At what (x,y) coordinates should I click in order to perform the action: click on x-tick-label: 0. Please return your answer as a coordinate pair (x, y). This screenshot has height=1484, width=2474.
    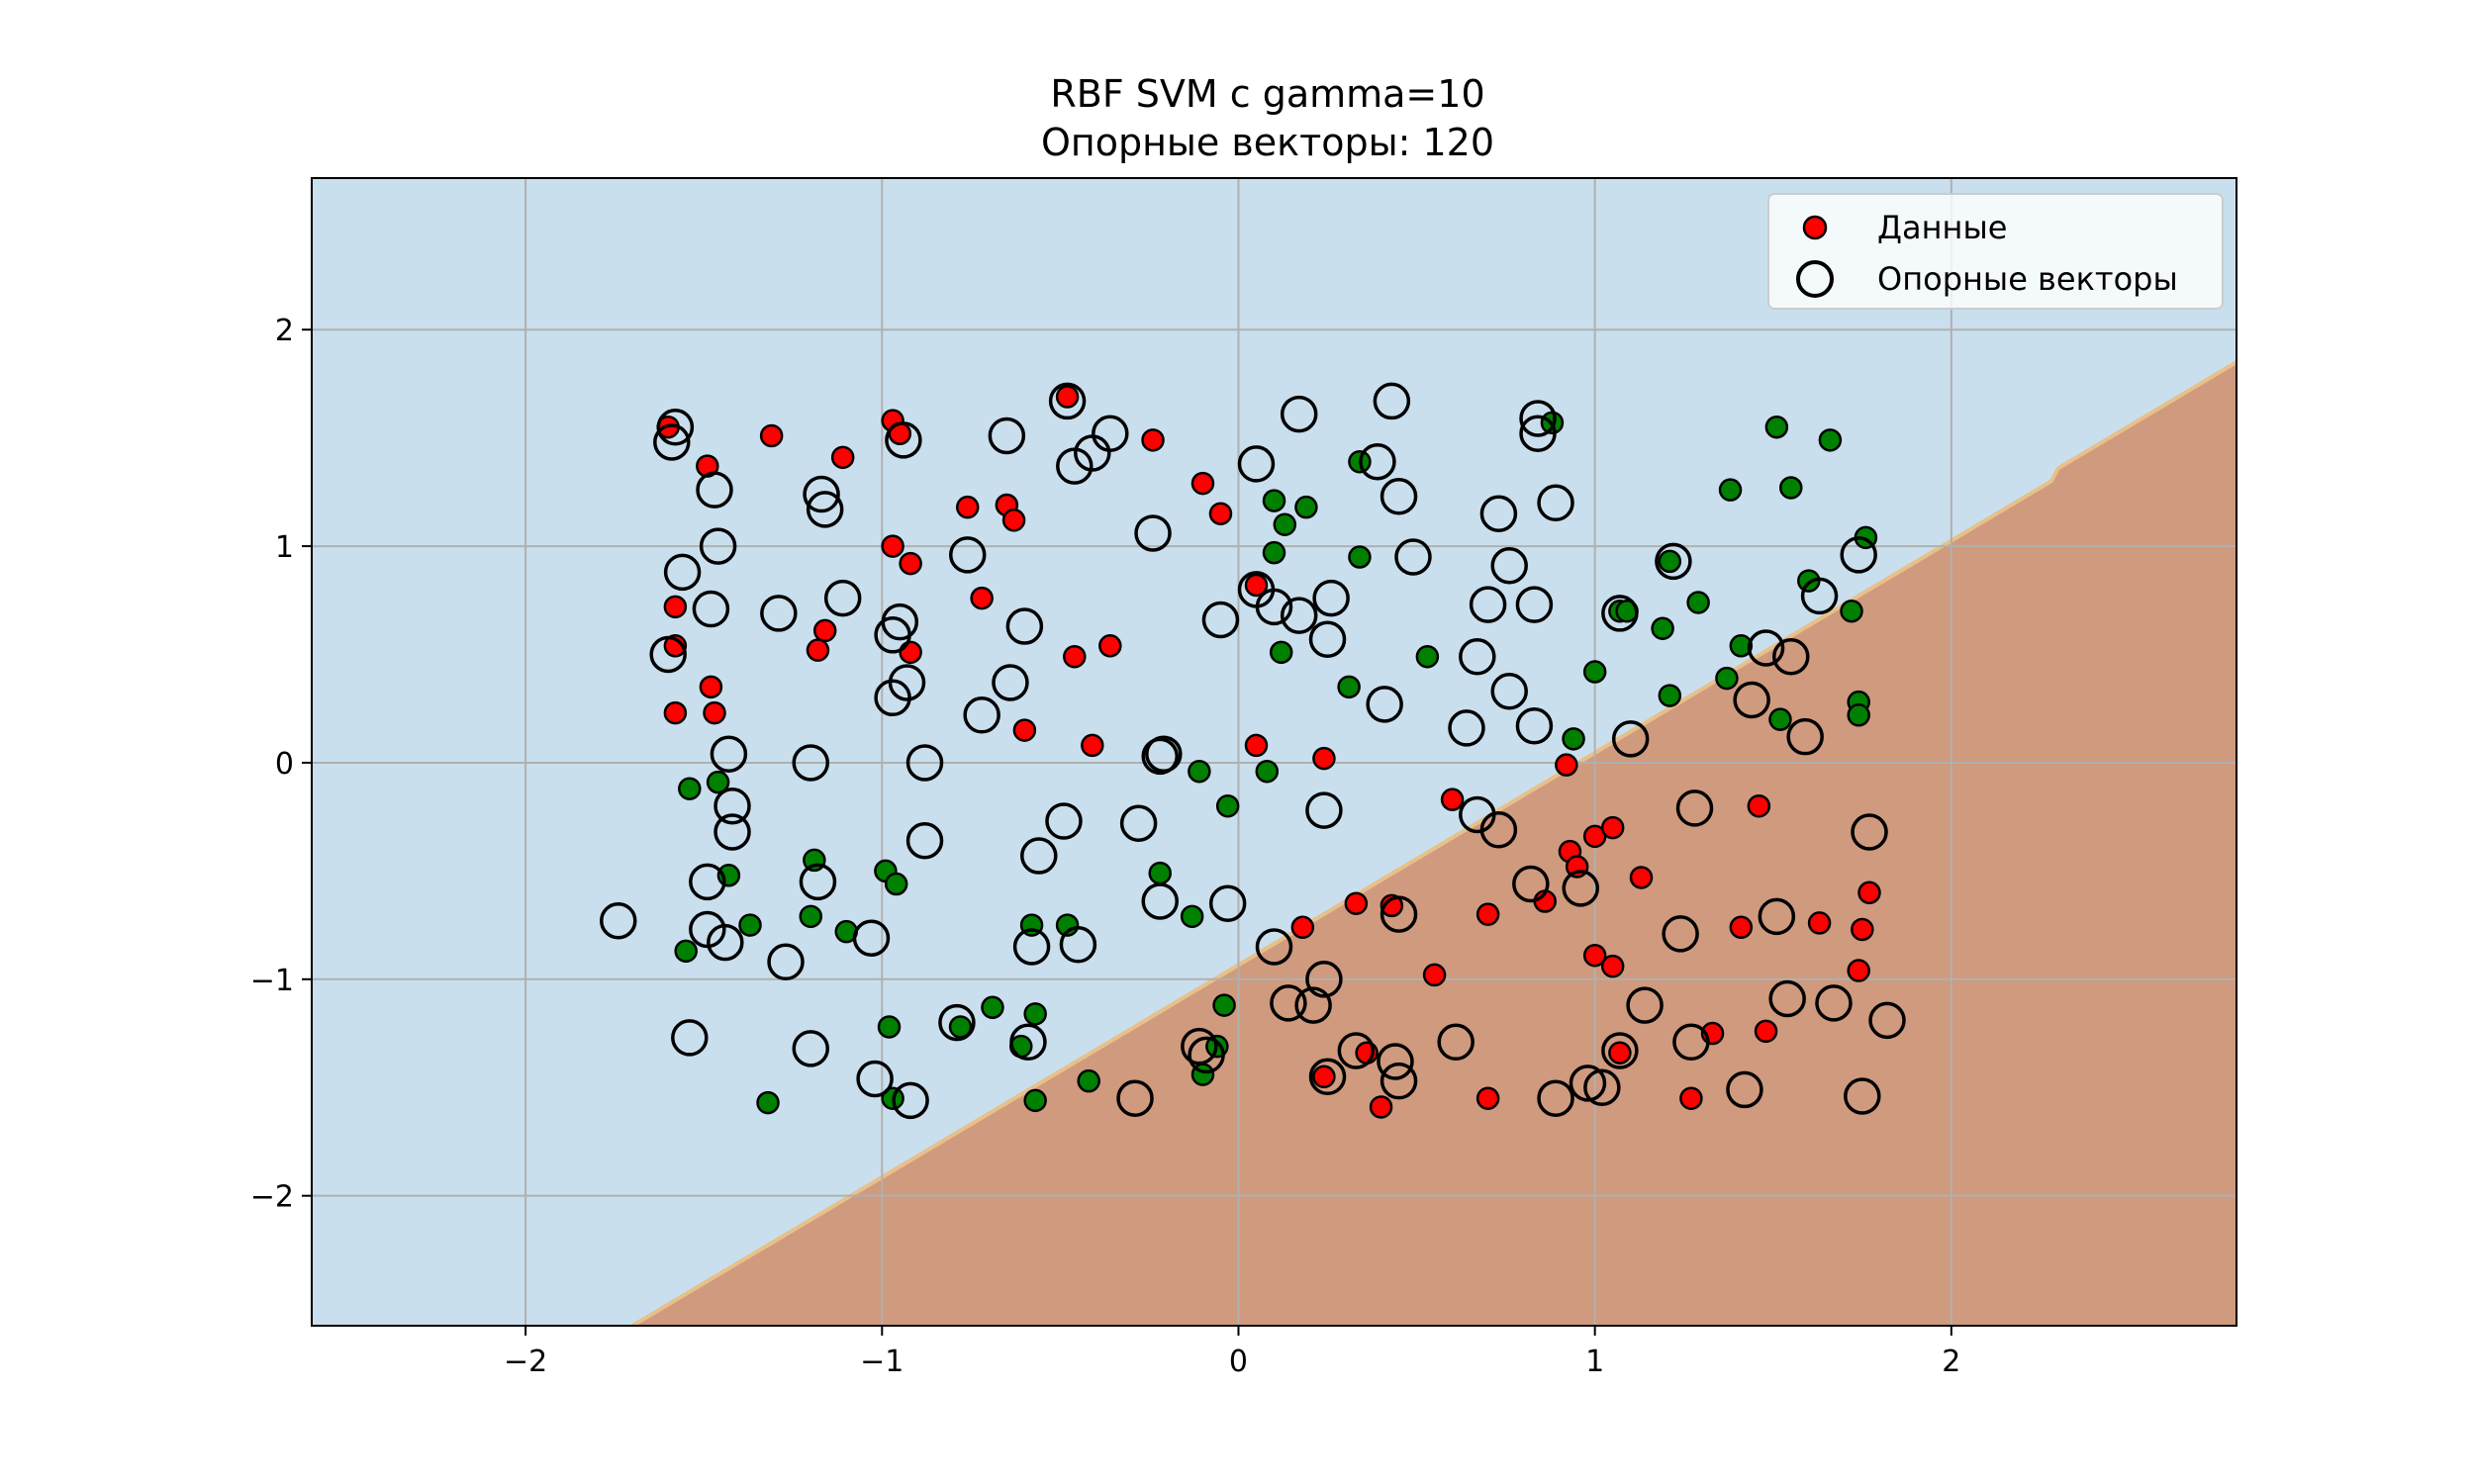
    Looking at the image, I should click on (1238, 1362).